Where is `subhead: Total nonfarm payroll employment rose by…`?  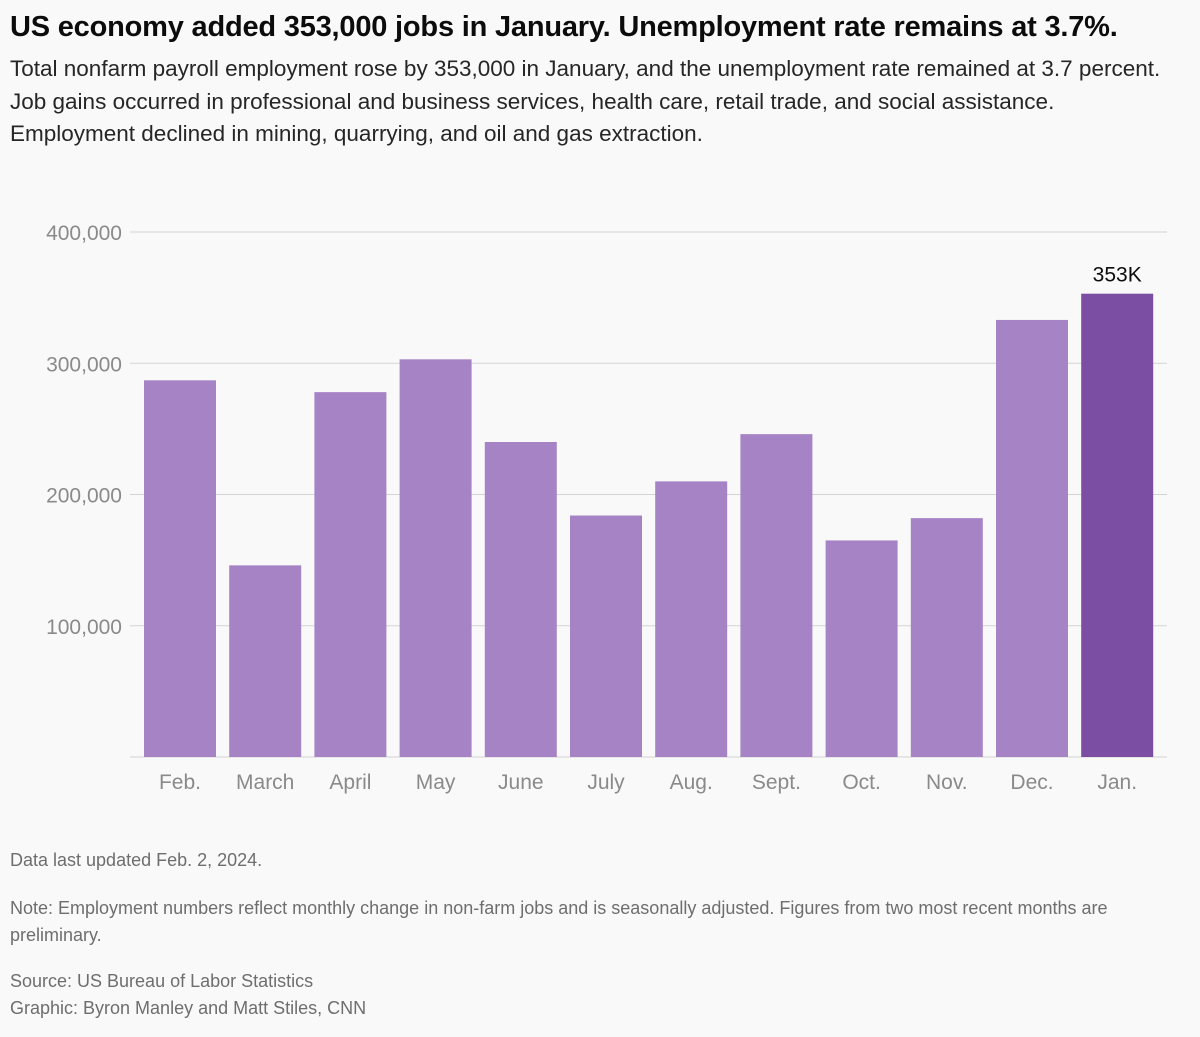 subhead: Total nonfarm payroll employment rose by… is located at coordinates (585, 101).